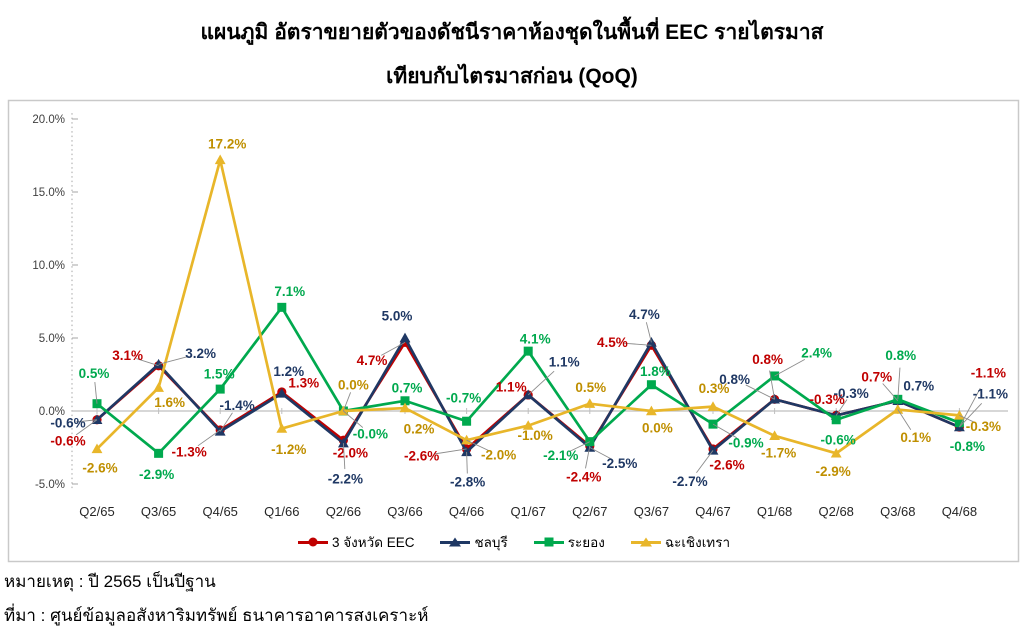  I want to click on data-label: -0.0%, so click(370, 434).